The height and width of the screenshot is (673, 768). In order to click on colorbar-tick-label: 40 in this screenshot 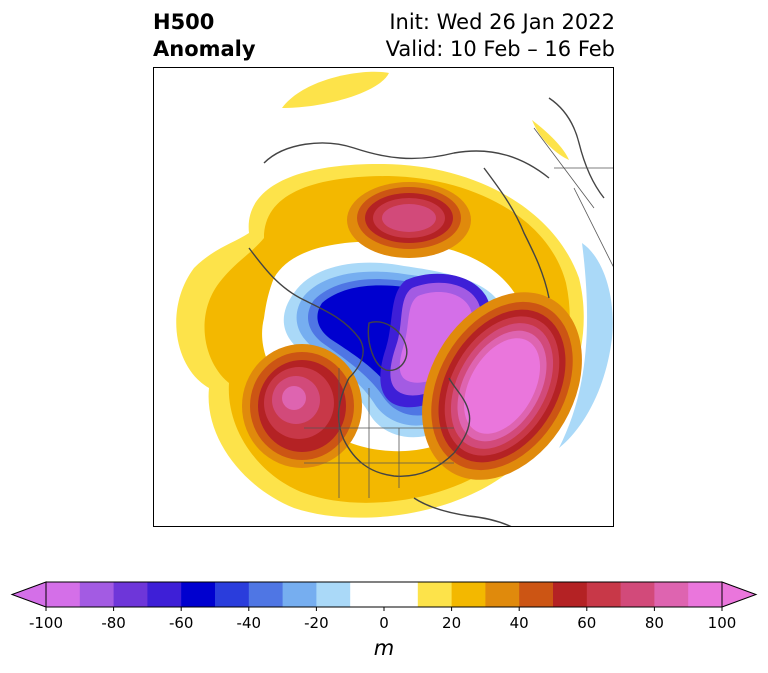, I will do `click(519, 623)`.